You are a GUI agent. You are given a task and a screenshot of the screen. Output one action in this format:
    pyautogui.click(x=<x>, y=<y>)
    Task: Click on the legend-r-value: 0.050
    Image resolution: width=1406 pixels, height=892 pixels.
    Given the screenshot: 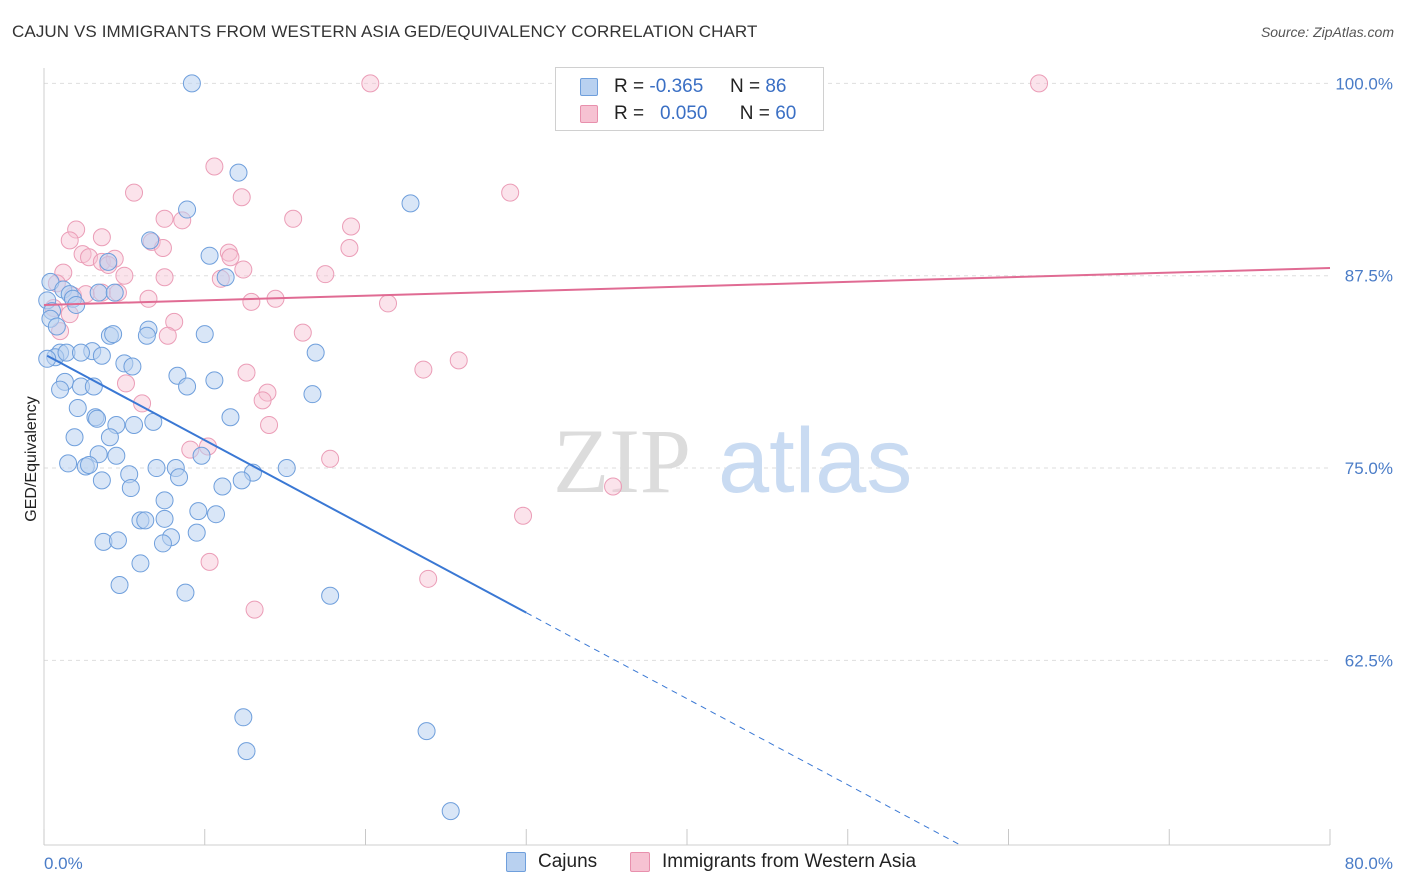 What is the action you would take?
    pyautogui.click(x=683, y=113)
    